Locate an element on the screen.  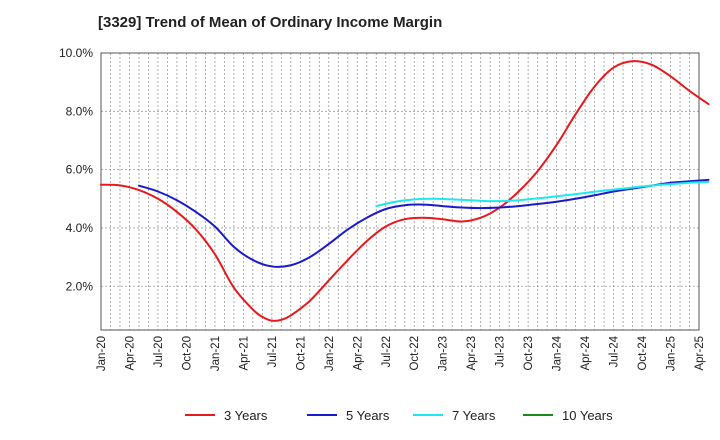
x-tick-label: Jan-25 is located at coordinates (672, 353).